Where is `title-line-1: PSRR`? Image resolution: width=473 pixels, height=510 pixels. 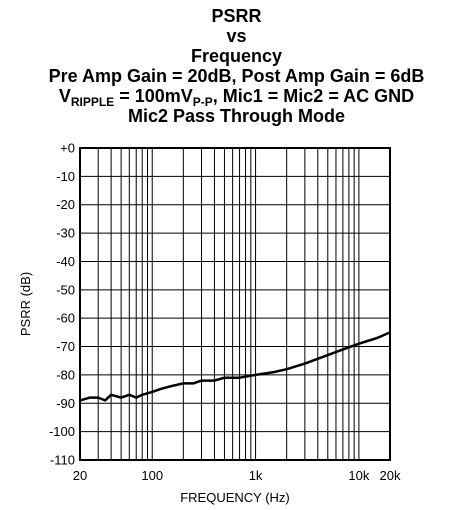 title-line-1: PSRR is located at coordinates (236, 16).